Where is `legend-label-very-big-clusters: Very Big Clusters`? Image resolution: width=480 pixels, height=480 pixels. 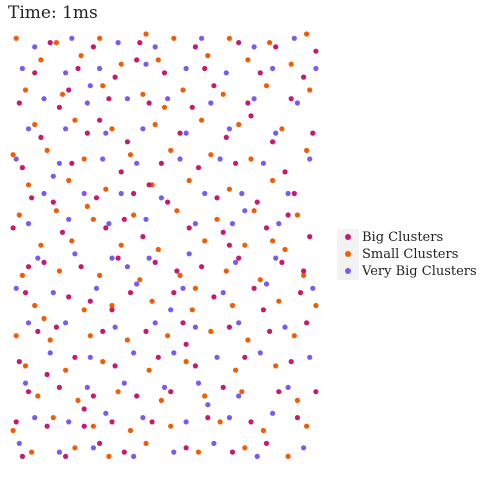 legend-label-very-big-clusters: Very Big Clusters is located at coordinates (419, 271).